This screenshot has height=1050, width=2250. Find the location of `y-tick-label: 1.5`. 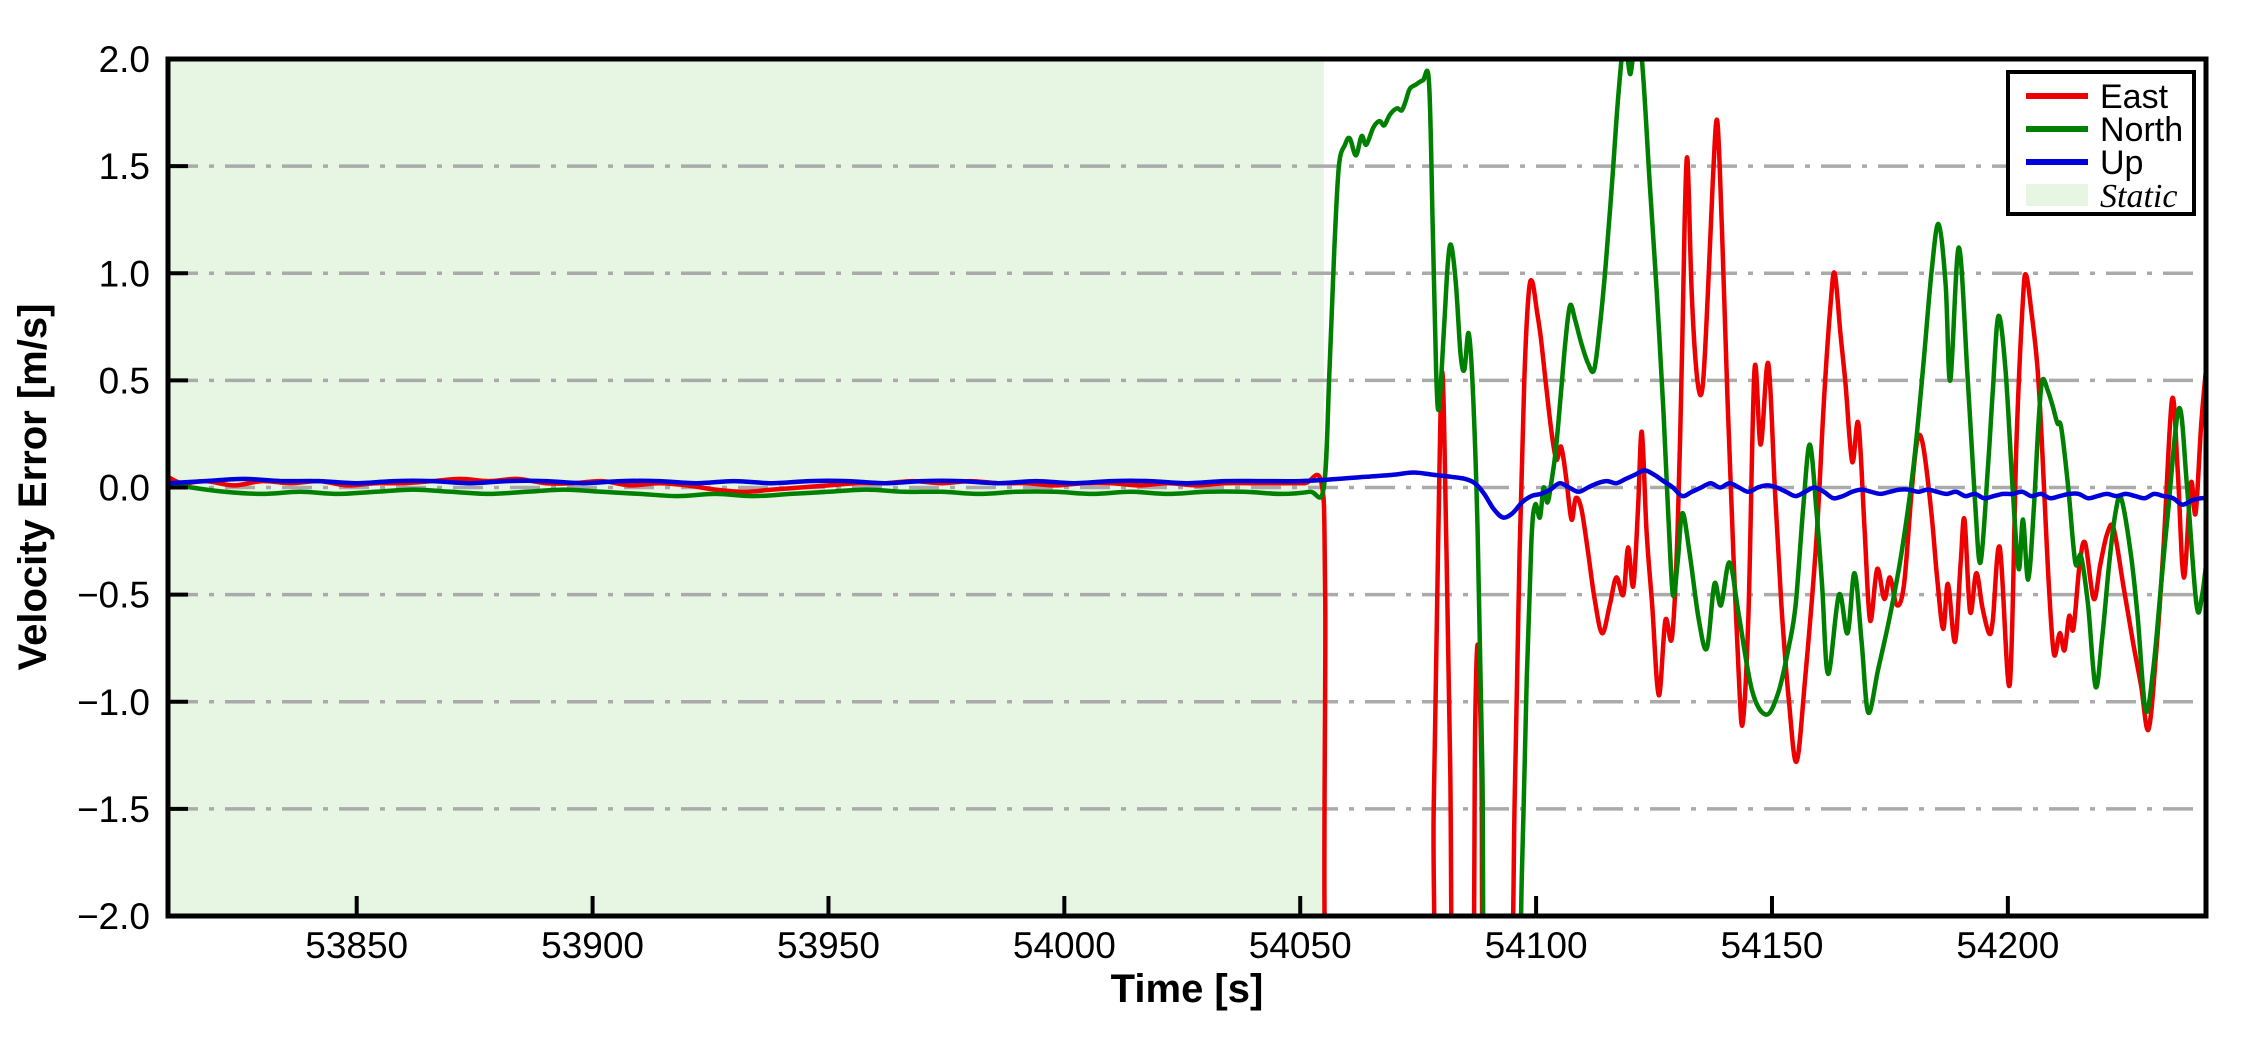

y-tick-label: 1.5 is located at coordinates (124, 166).